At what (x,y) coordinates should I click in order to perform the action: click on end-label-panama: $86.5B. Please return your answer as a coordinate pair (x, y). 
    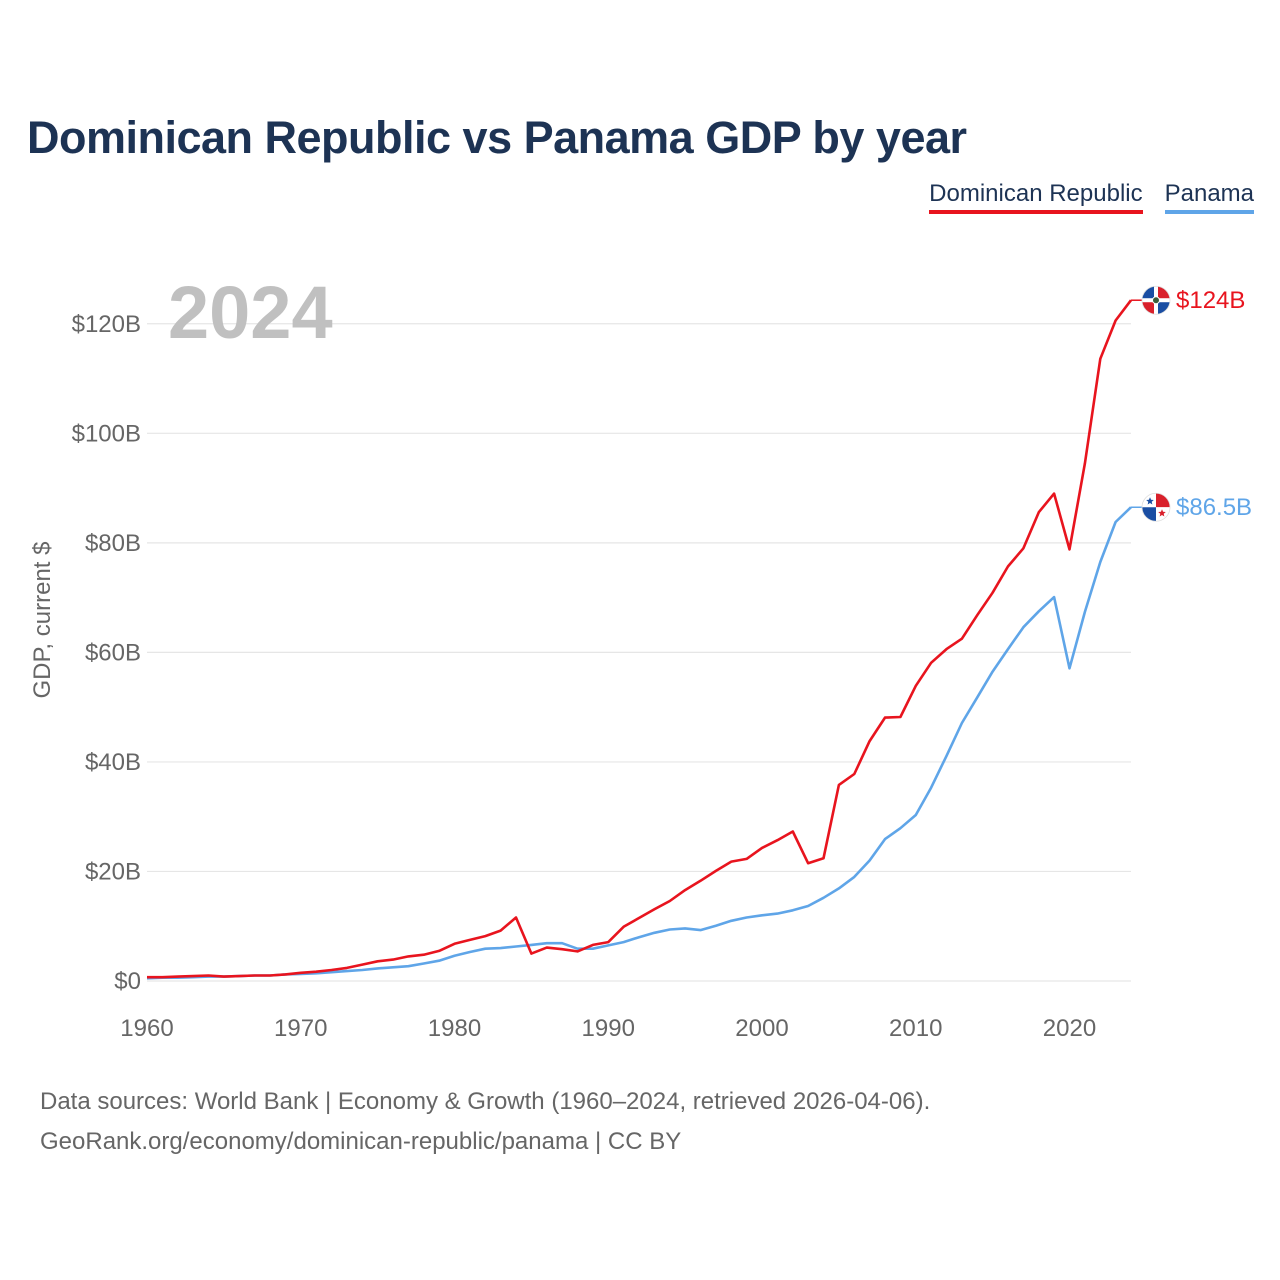
    Looking at the image, I should click on (1214, 507).